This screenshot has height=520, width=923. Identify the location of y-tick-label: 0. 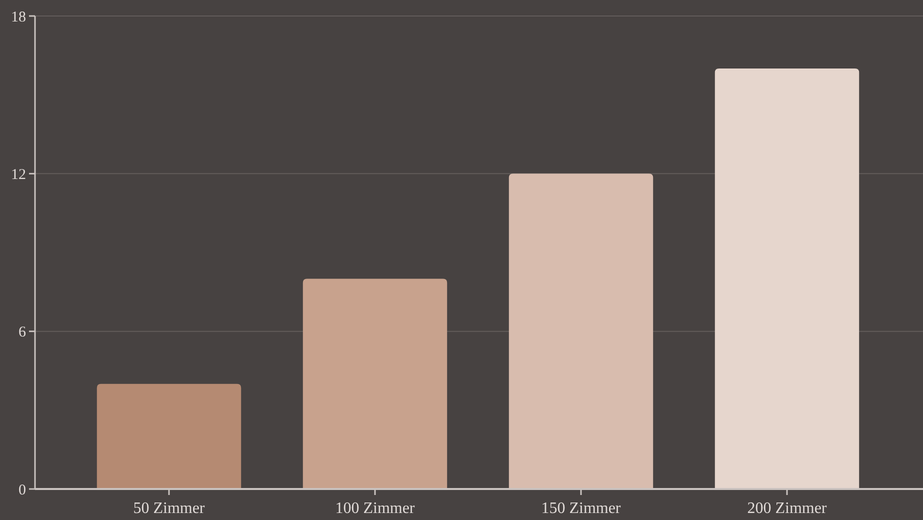
(22, 490).